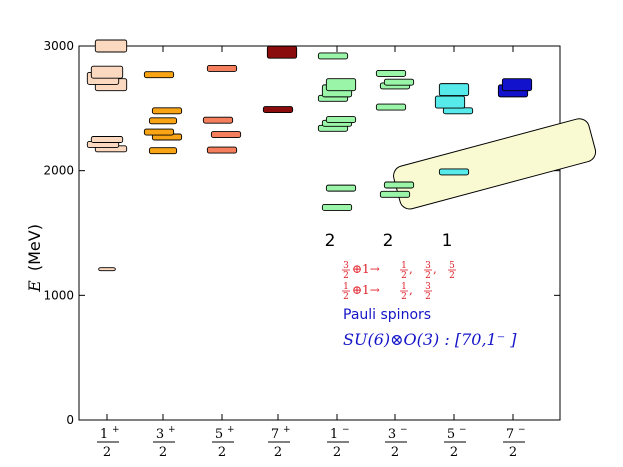 The width and height of the screenshot is (623, 467). Describe the element at coordinates (447, 241) in the screenshot. I see `multiplicity-count: 1` at that location.